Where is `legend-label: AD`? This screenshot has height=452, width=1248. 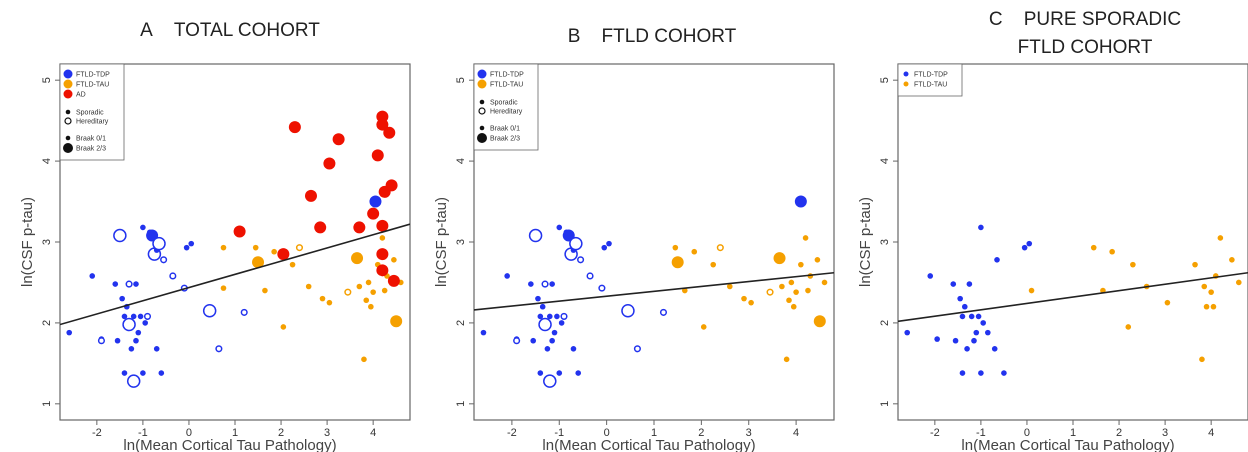 legend-label: AD is located at coordinates (81, 95).